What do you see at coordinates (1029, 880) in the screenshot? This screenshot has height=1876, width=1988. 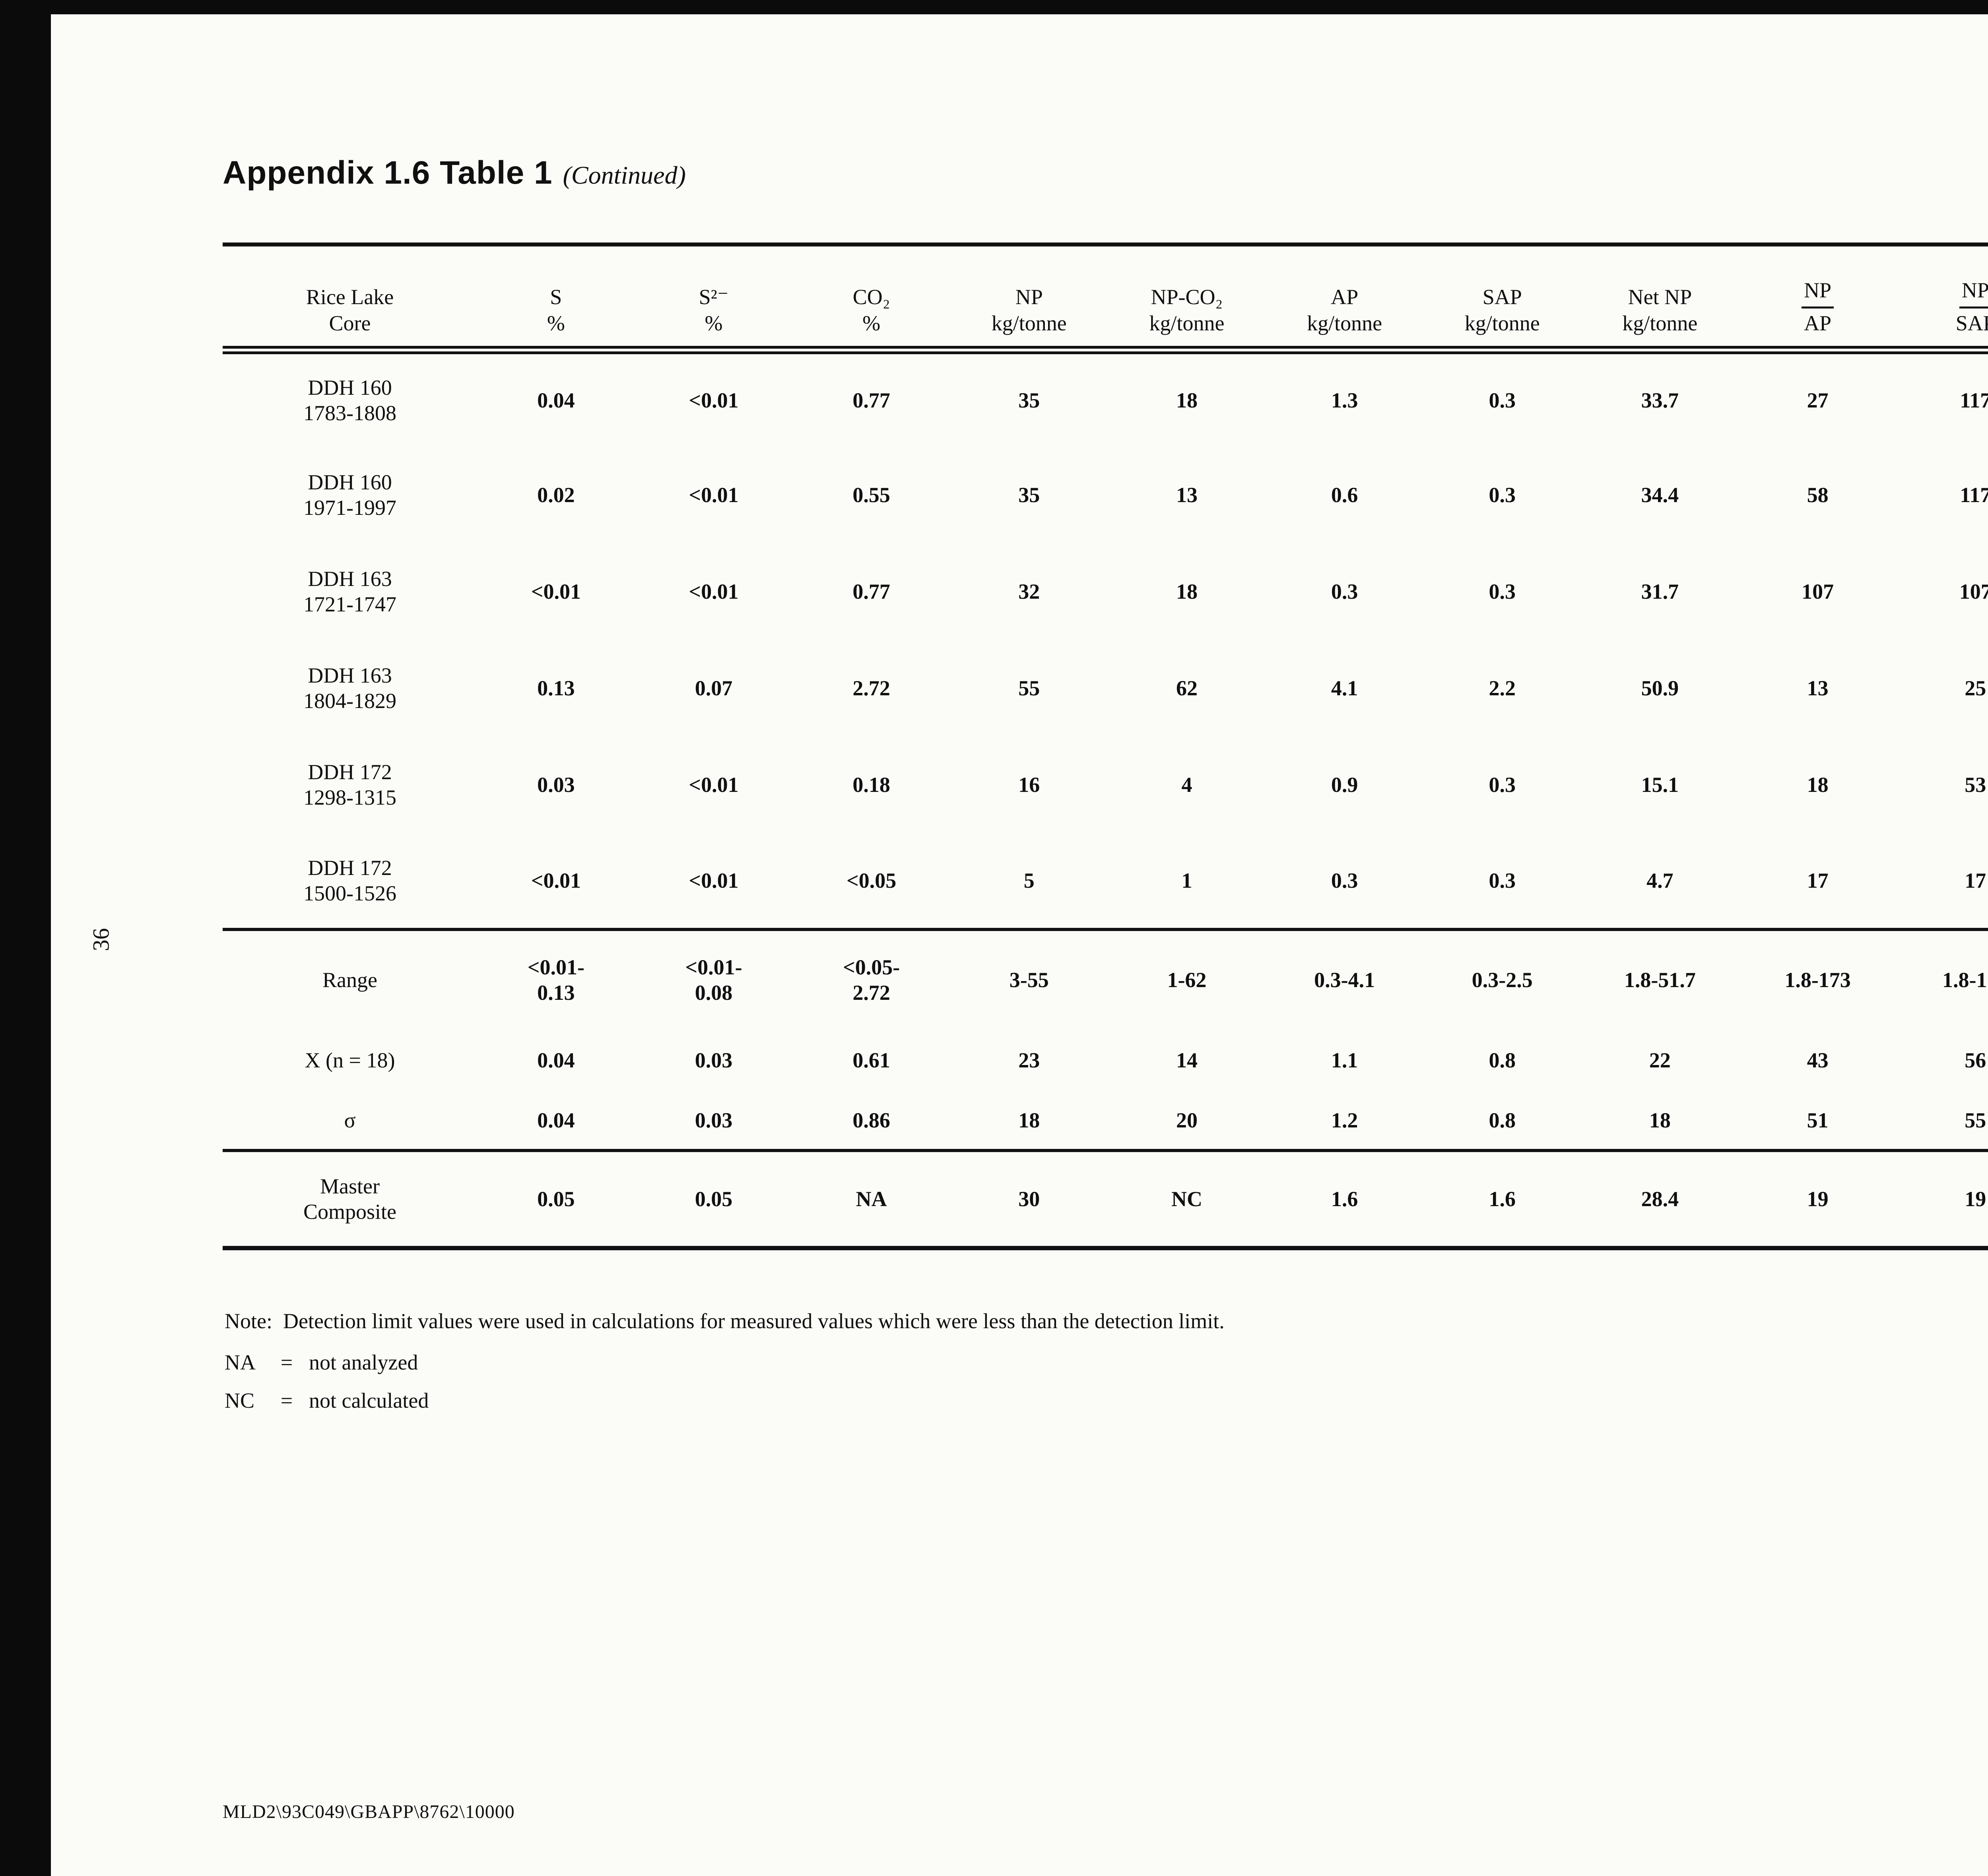 I see `data-cell: 5` at bounding box center [1029, 880].